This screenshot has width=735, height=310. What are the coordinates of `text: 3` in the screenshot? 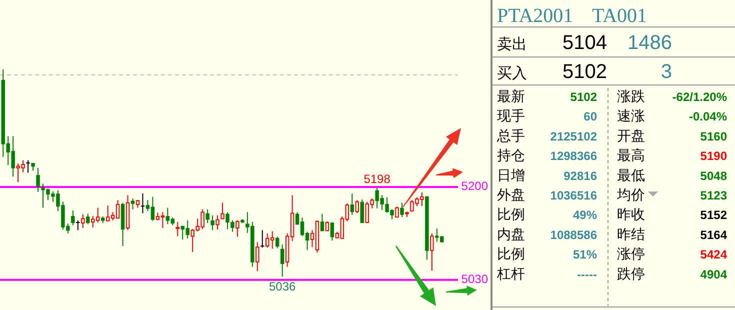 It's located at (666, 72).